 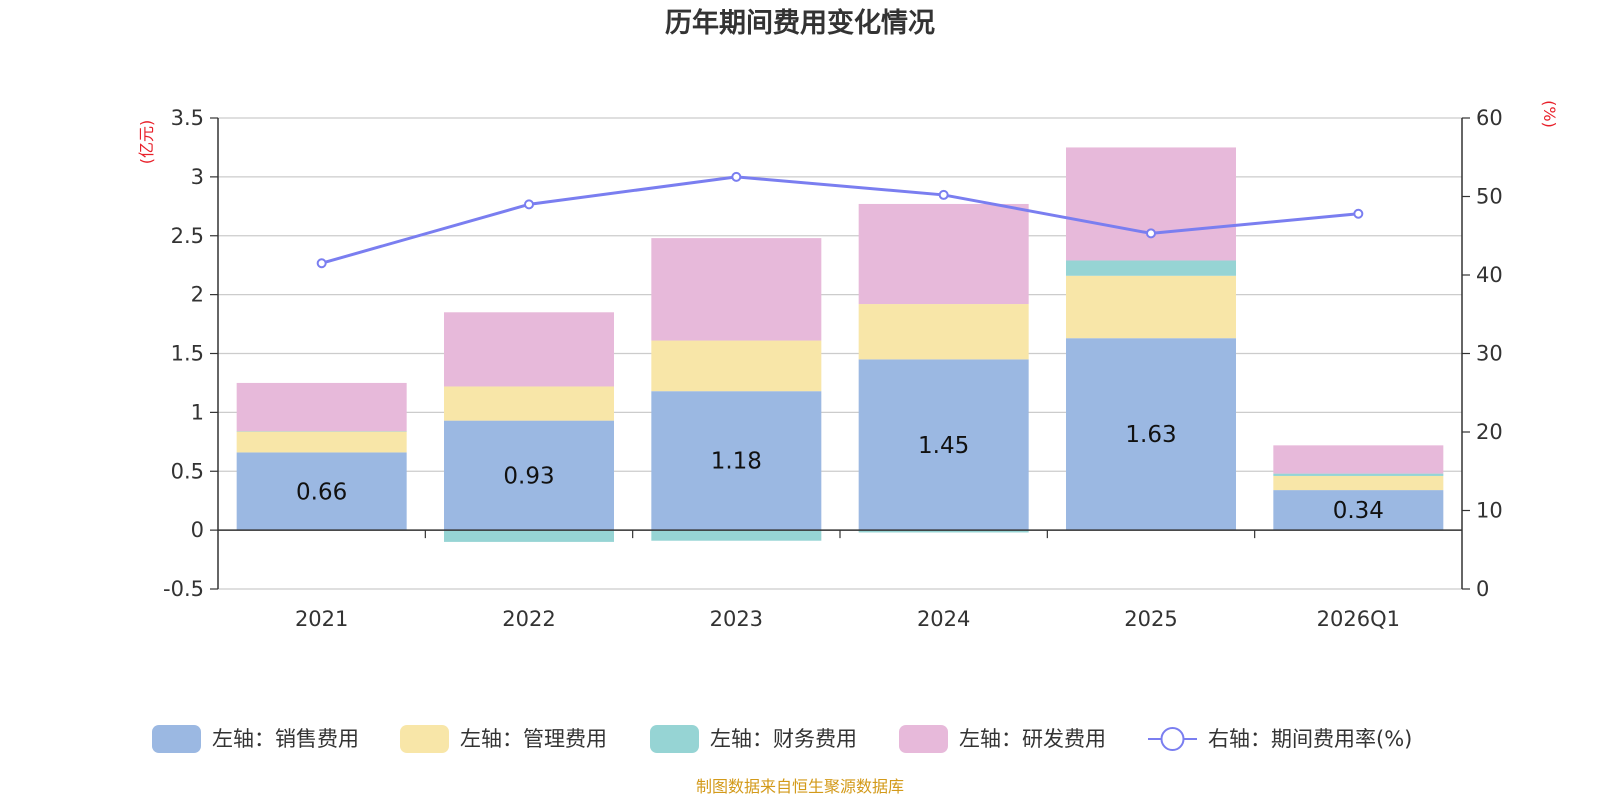 What do you see at coordinates (321, 442) in the screenshot?
I see `bar-1-2021` at bounding box center [321, 442].